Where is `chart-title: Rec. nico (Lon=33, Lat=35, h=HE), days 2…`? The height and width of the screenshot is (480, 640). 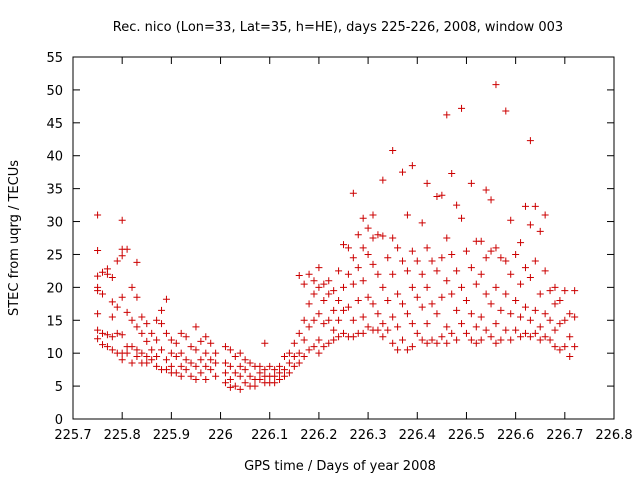
chart-title: Rec. nico (Lon=33, Lat=35, h=HE), days 2… is located at coordinates (338, 27).